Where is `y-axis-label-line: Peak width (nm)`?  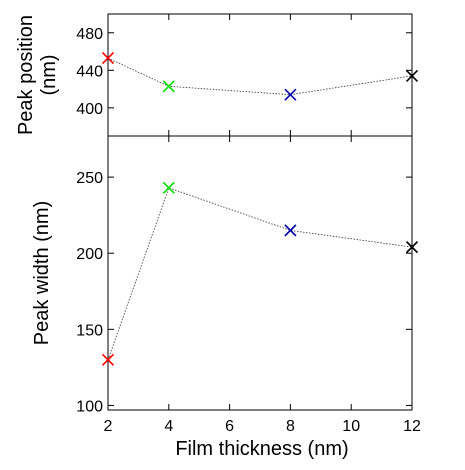 y-axis-label-line: Peak width (nm) is located at coordinates (42, 273).